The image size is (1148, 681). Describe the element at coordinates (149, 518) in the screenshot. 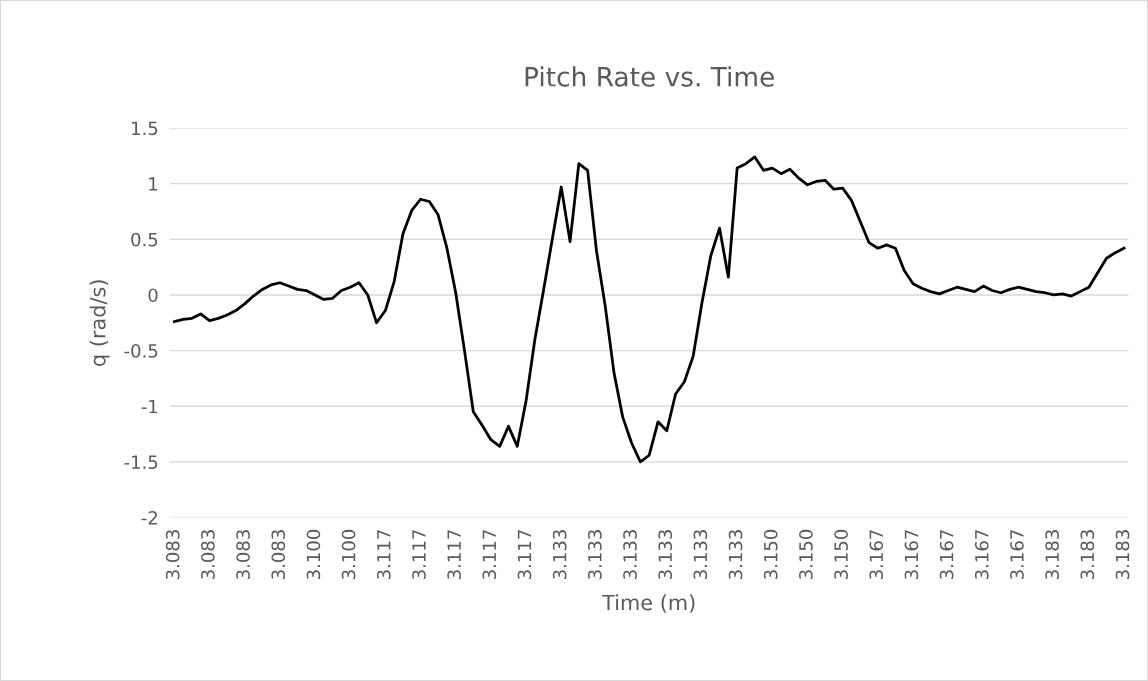

I see `y-tick-label: -2` at that location.